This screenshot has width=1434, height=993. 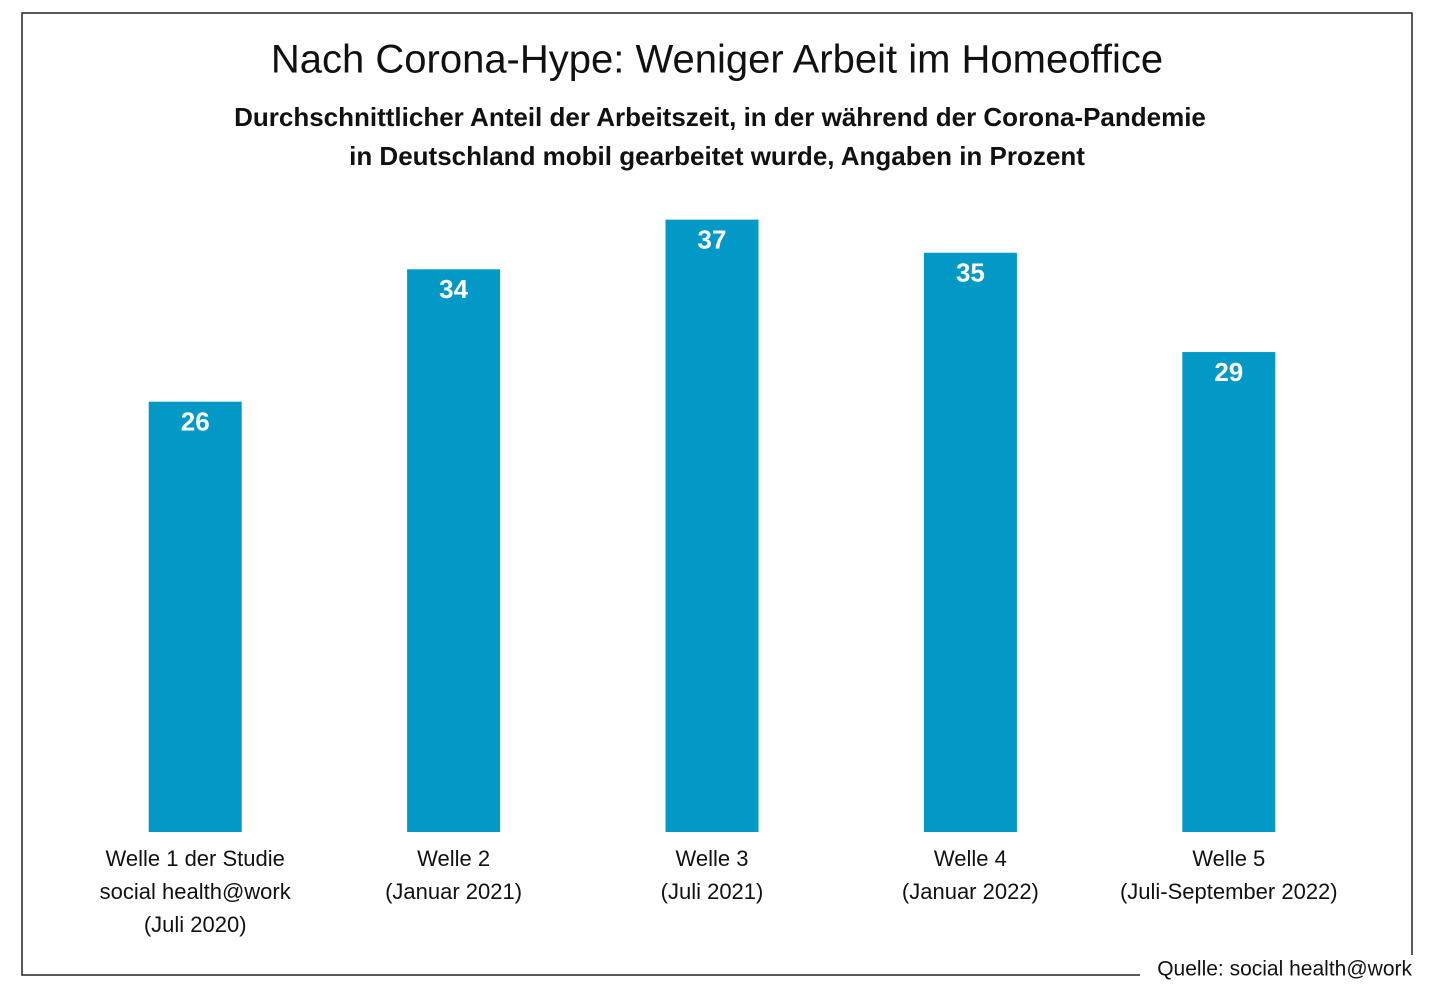 I want to click on value-label: 37, so click(x=712, y=240).